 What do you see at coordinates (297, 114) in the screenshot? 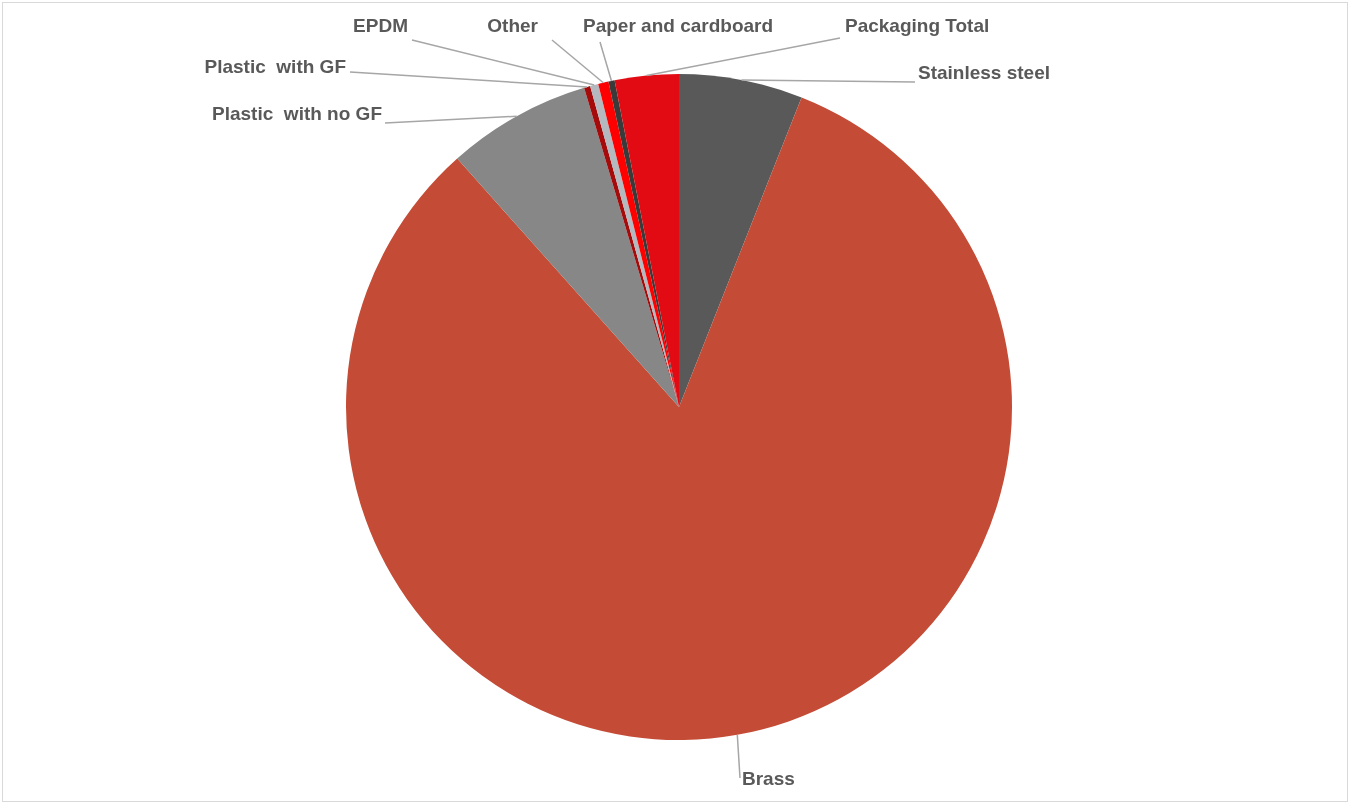
I see `slice-label: Plastic with no GF` at bounding box center [297, 114].